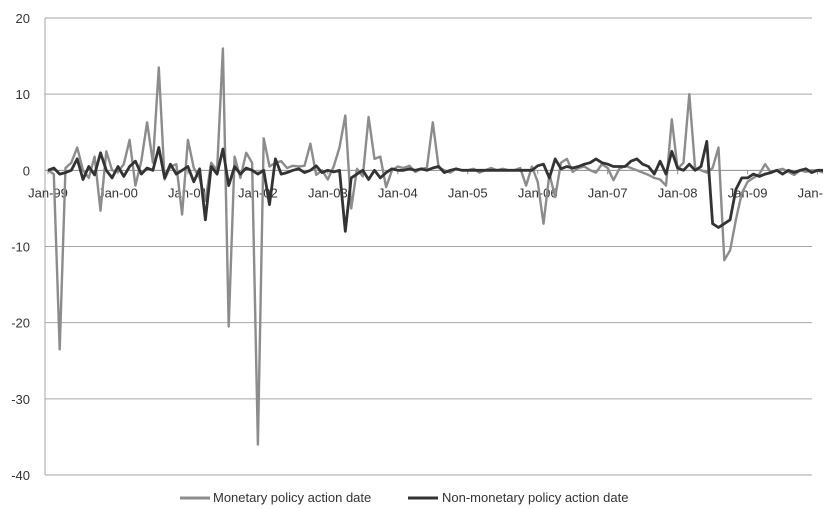 The height and width of the screenshot is (509, 823). I want to click on y-tick-label: -30, so click(20, 399).